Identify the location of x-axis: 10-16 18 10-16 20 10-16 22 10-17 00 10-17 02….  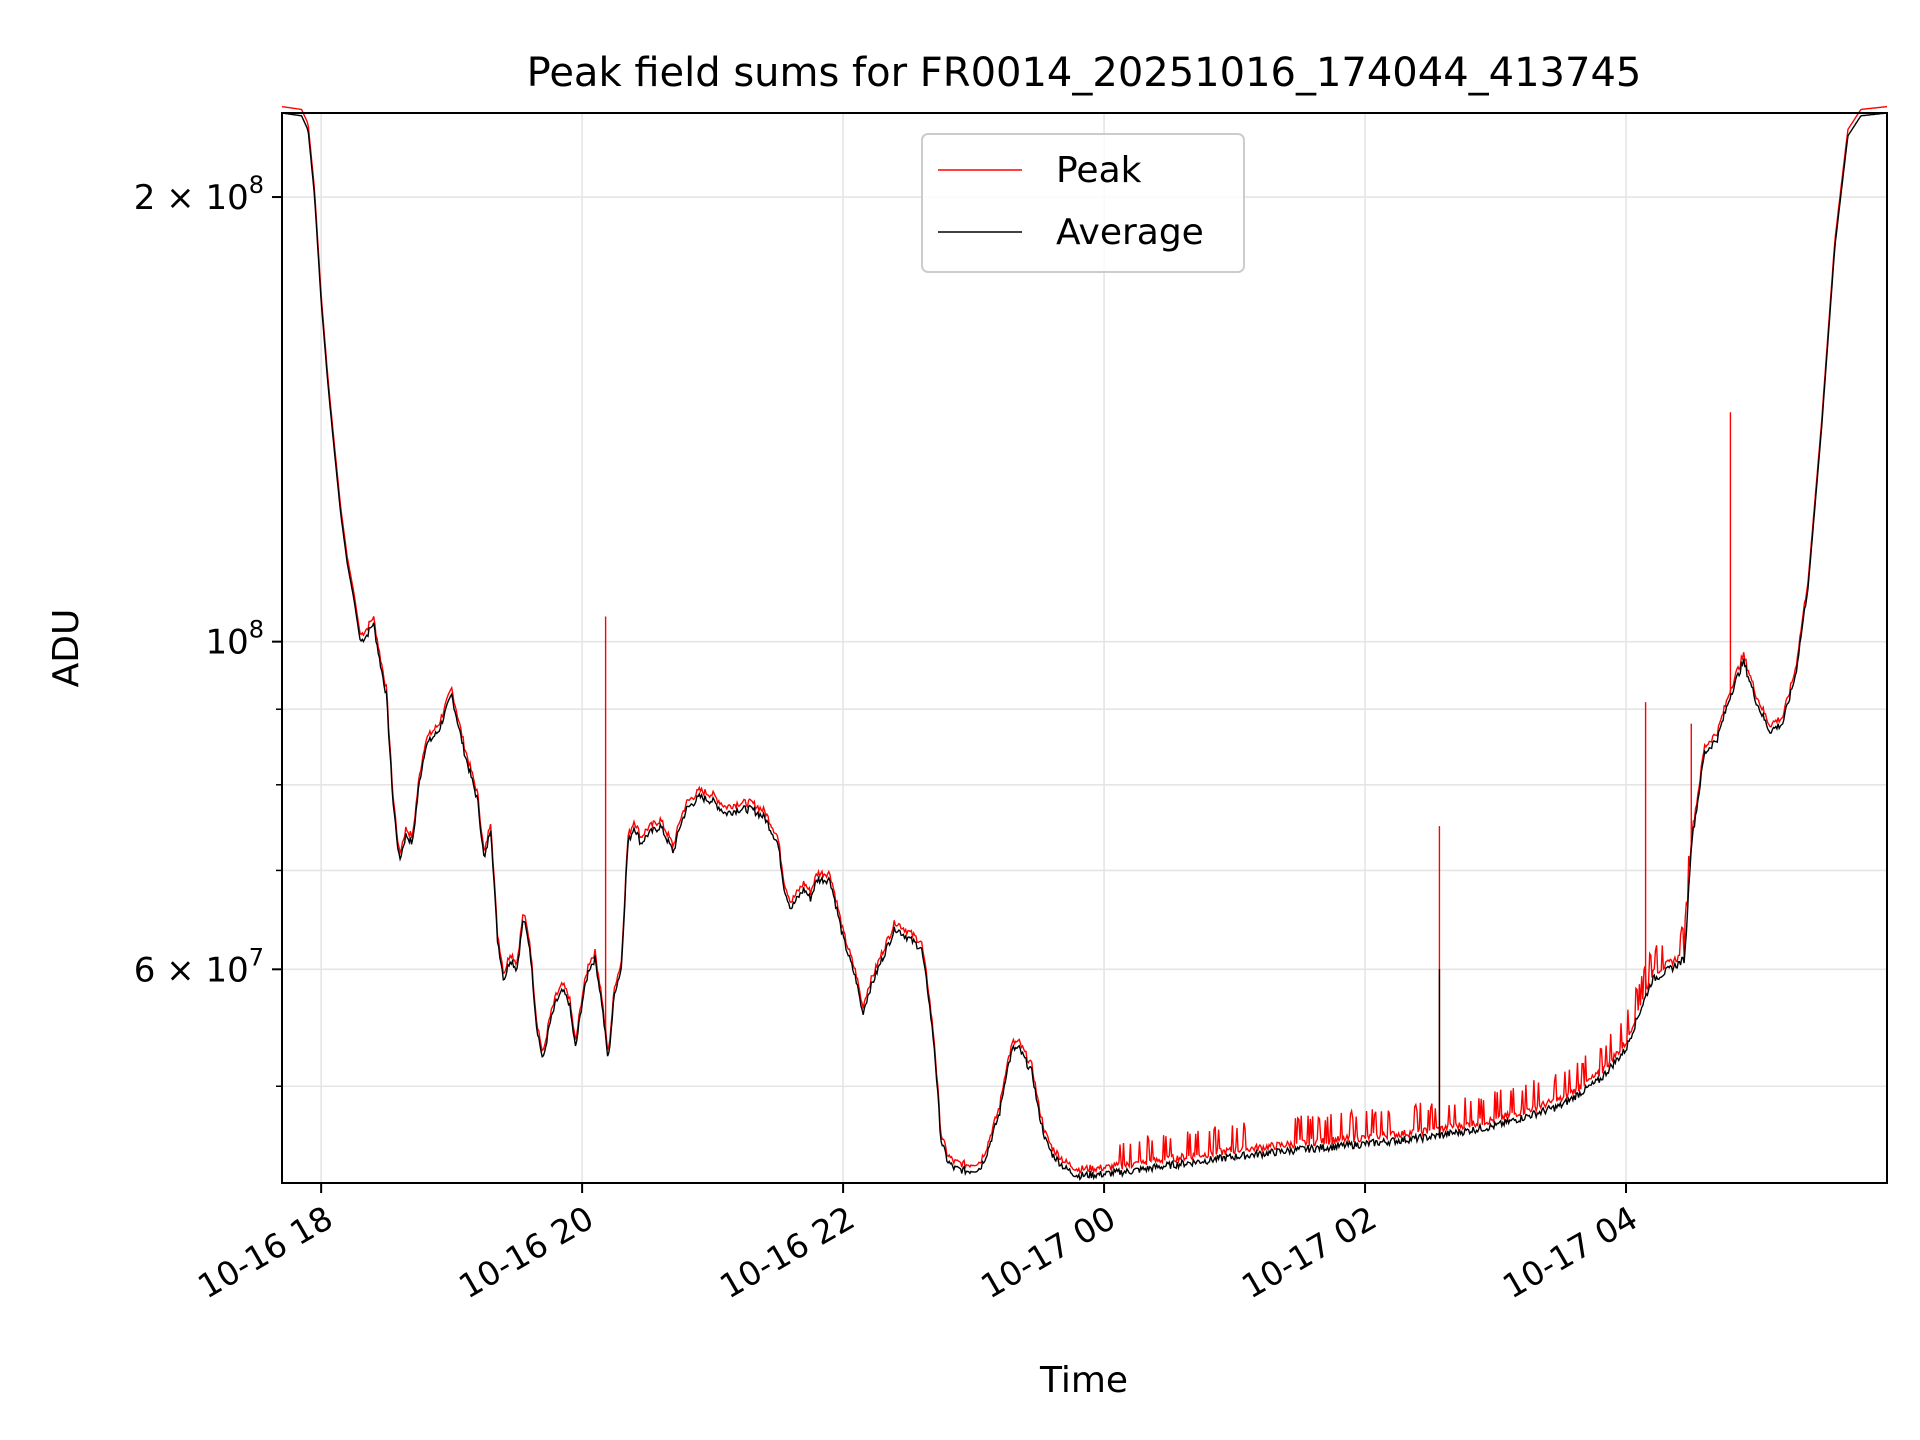
(917, 1244).